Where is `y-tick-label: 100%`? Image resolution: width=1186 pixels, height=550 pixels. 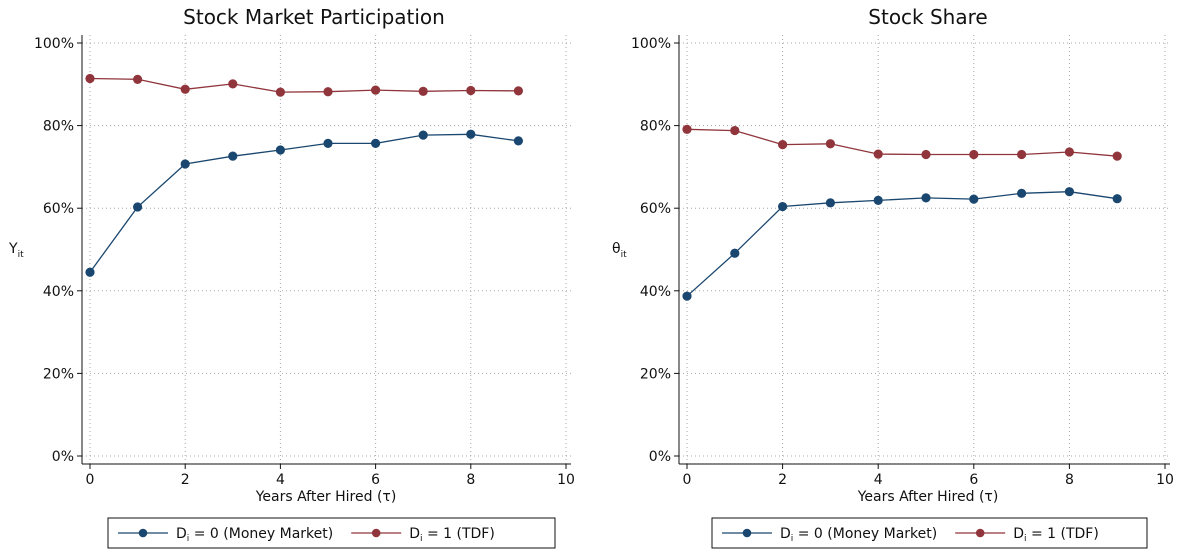
y-tick-label: 100% is located at coordinates (54, 44).